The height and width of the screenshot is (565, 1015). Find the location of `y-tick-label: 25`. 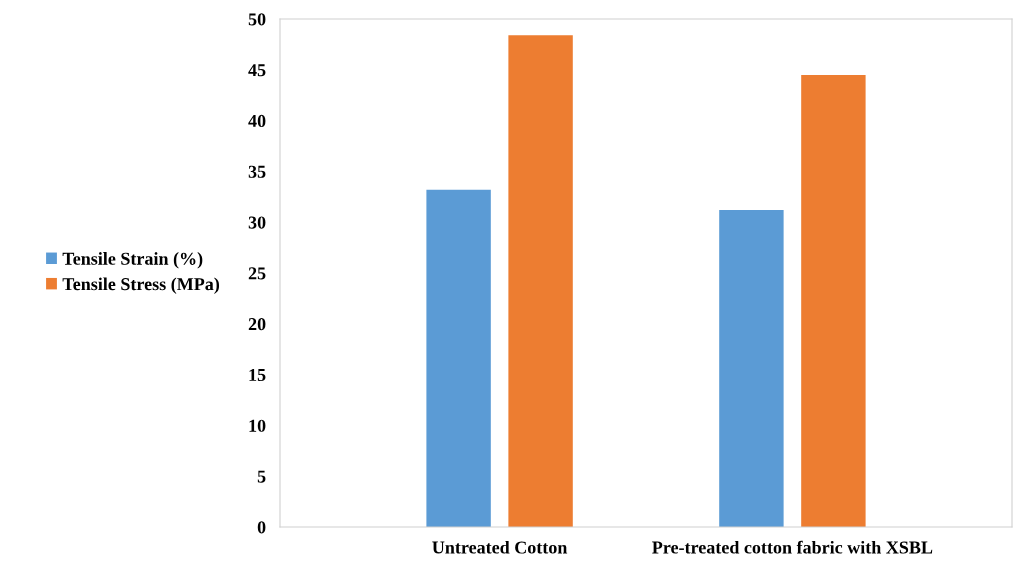

y-tick-label: 25 is located at coordinates (257, 273).